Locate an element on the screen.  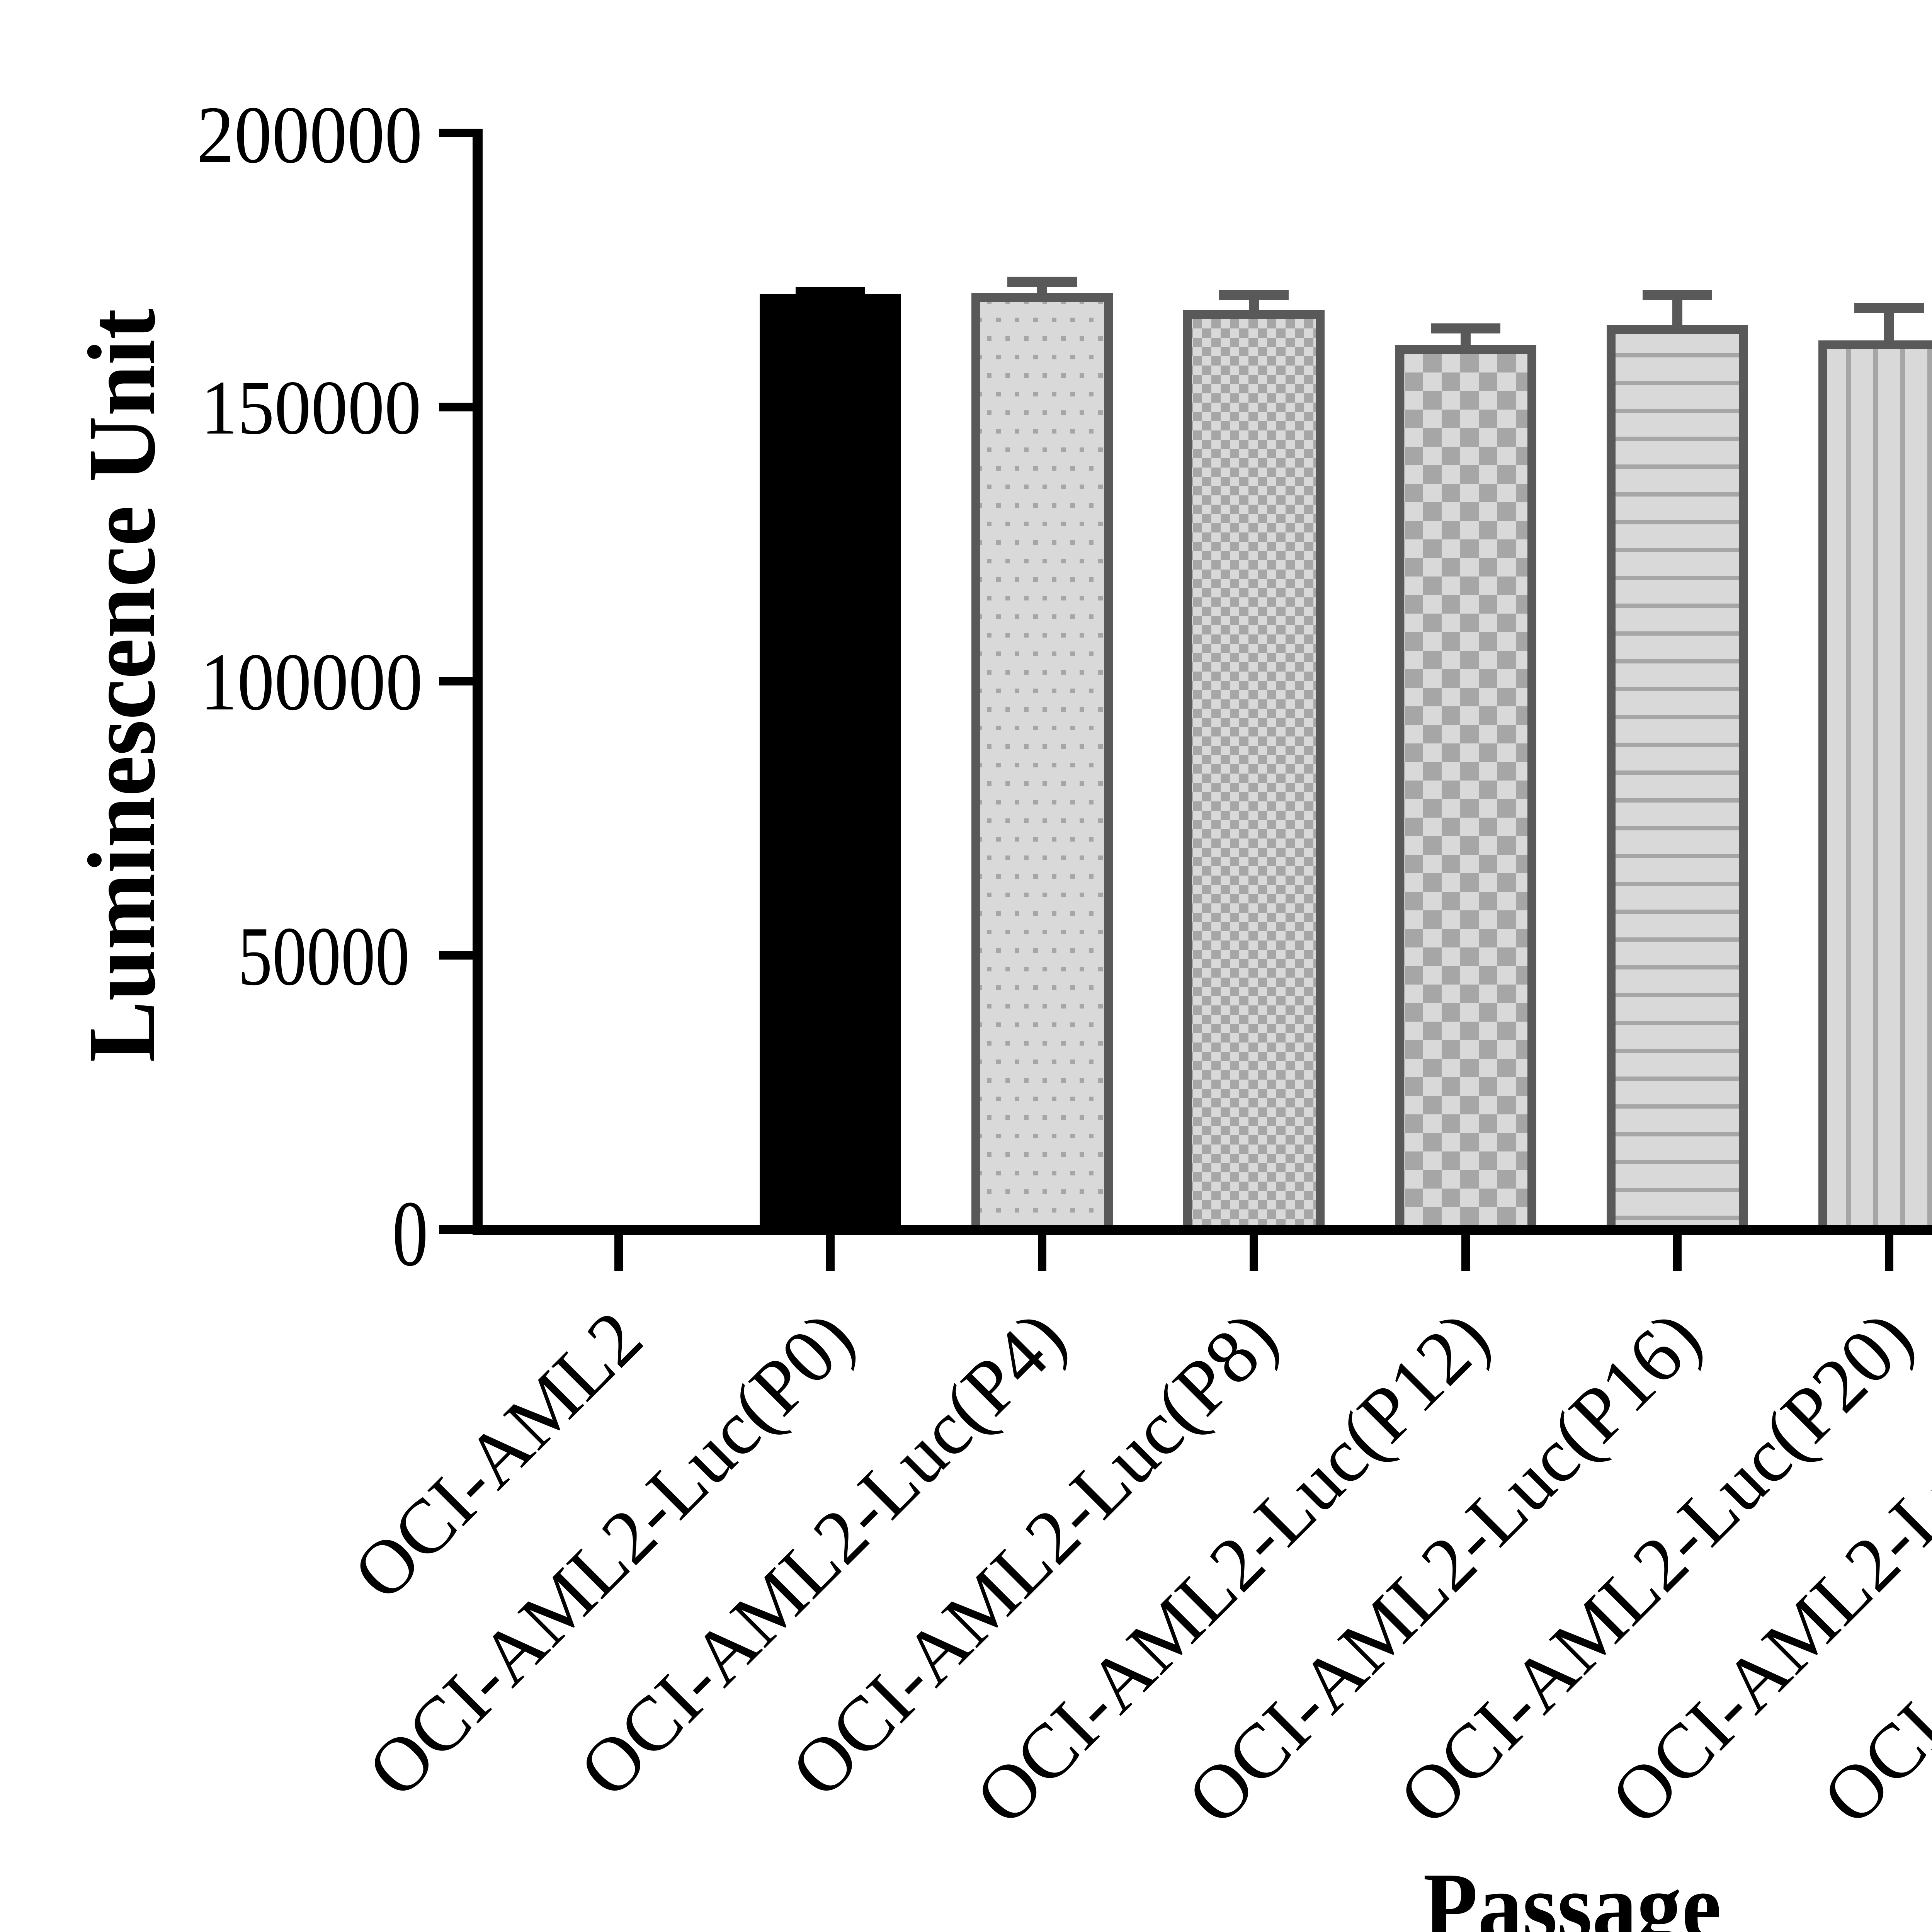
svg-text: 150000 is located at coordinates (311, 408).